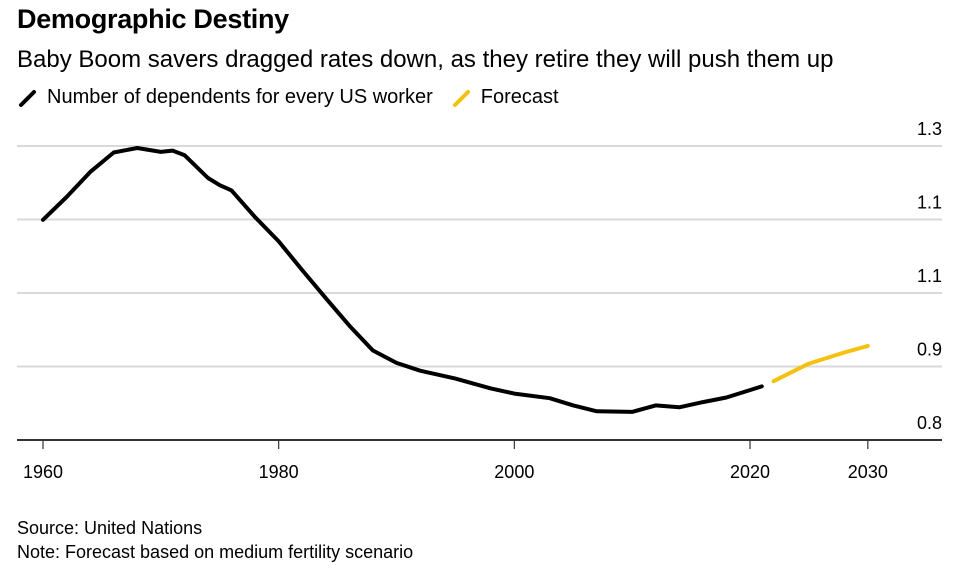 The height and width of the screenshot is (571, 961). I want to click on x-tick-label: 2030, so click(868, 472).